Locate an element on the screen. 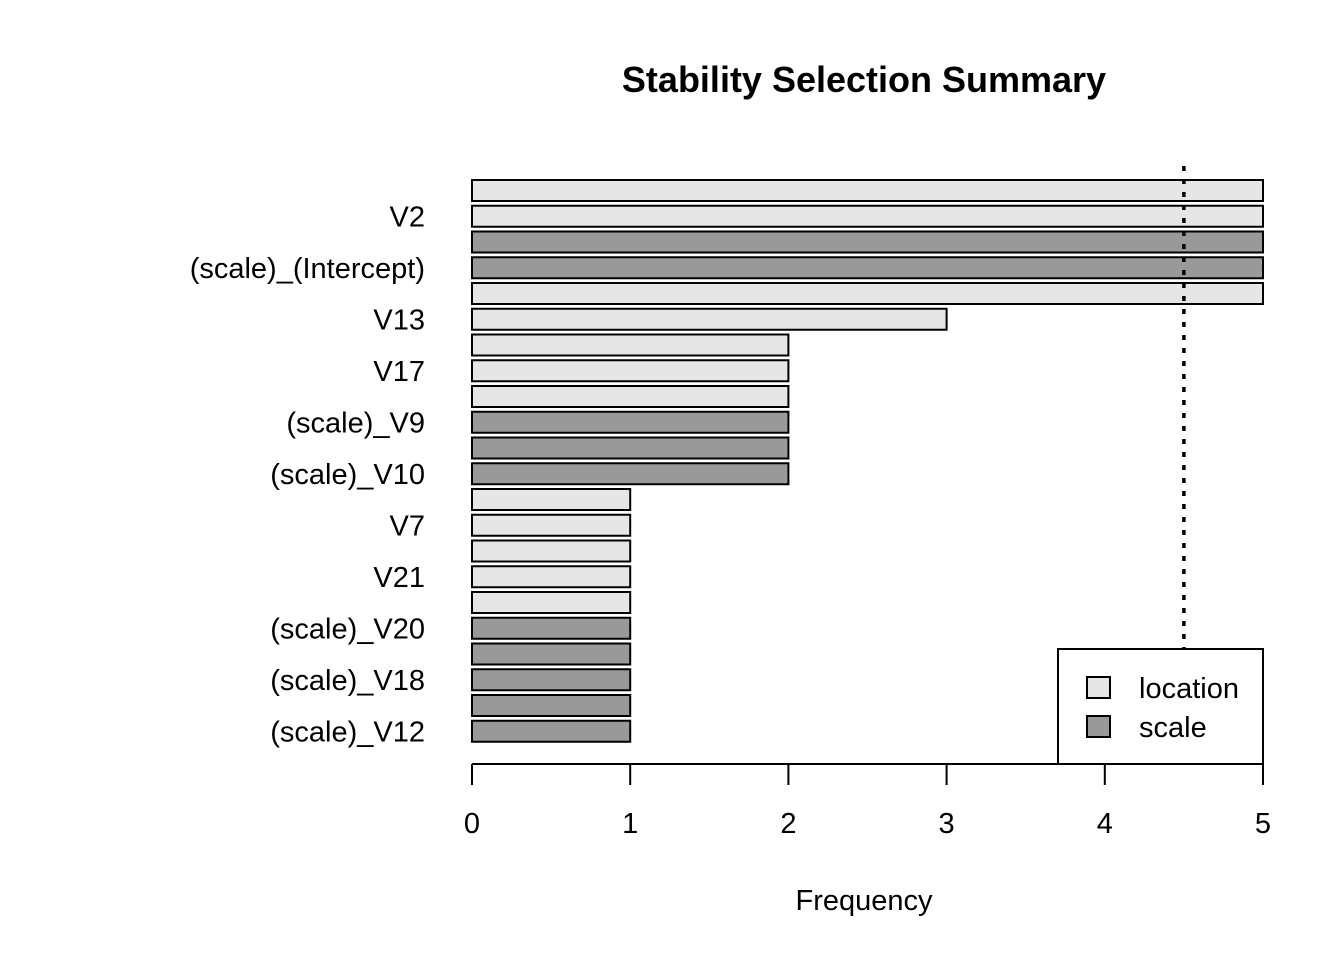 The image size is (1344, 960). category-label: V13 is located at coordinates (399, 320).